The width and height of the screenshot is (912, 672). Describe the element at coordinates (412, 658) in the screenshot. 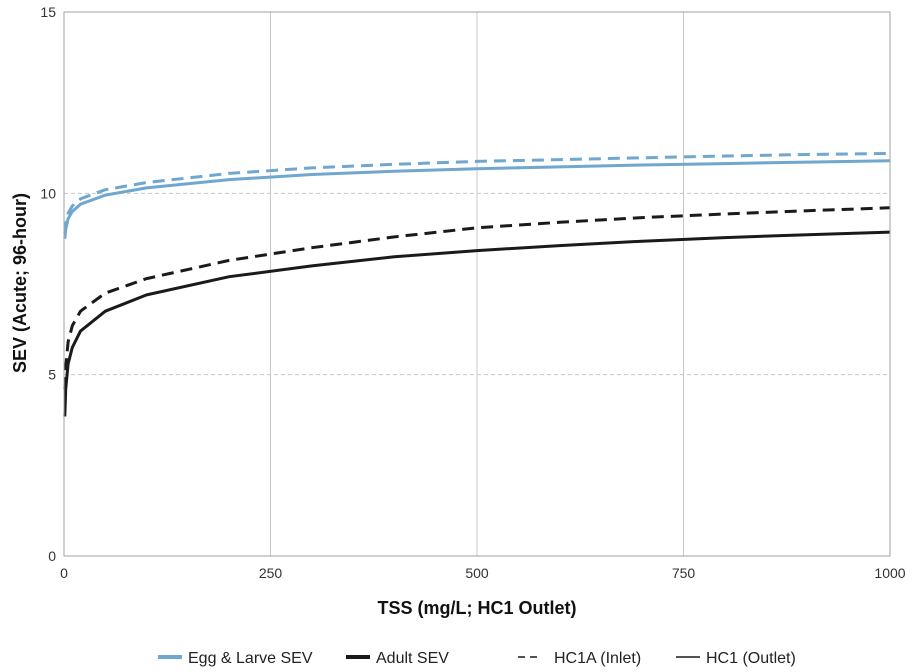

I see `legend-label: Adult SEV` at that location.